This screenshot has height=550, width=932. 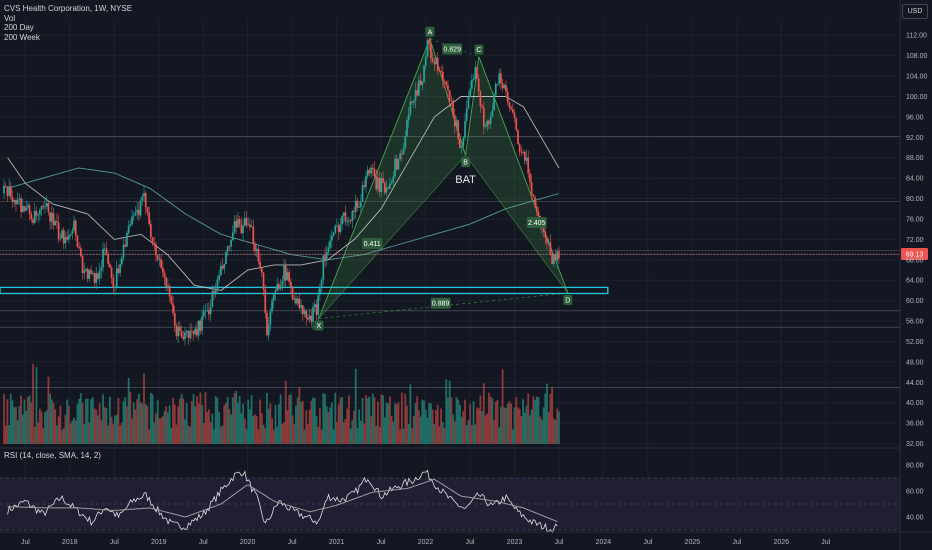 I want to click on indicator-200-day: 200 Day, so click(x=19, y=27).